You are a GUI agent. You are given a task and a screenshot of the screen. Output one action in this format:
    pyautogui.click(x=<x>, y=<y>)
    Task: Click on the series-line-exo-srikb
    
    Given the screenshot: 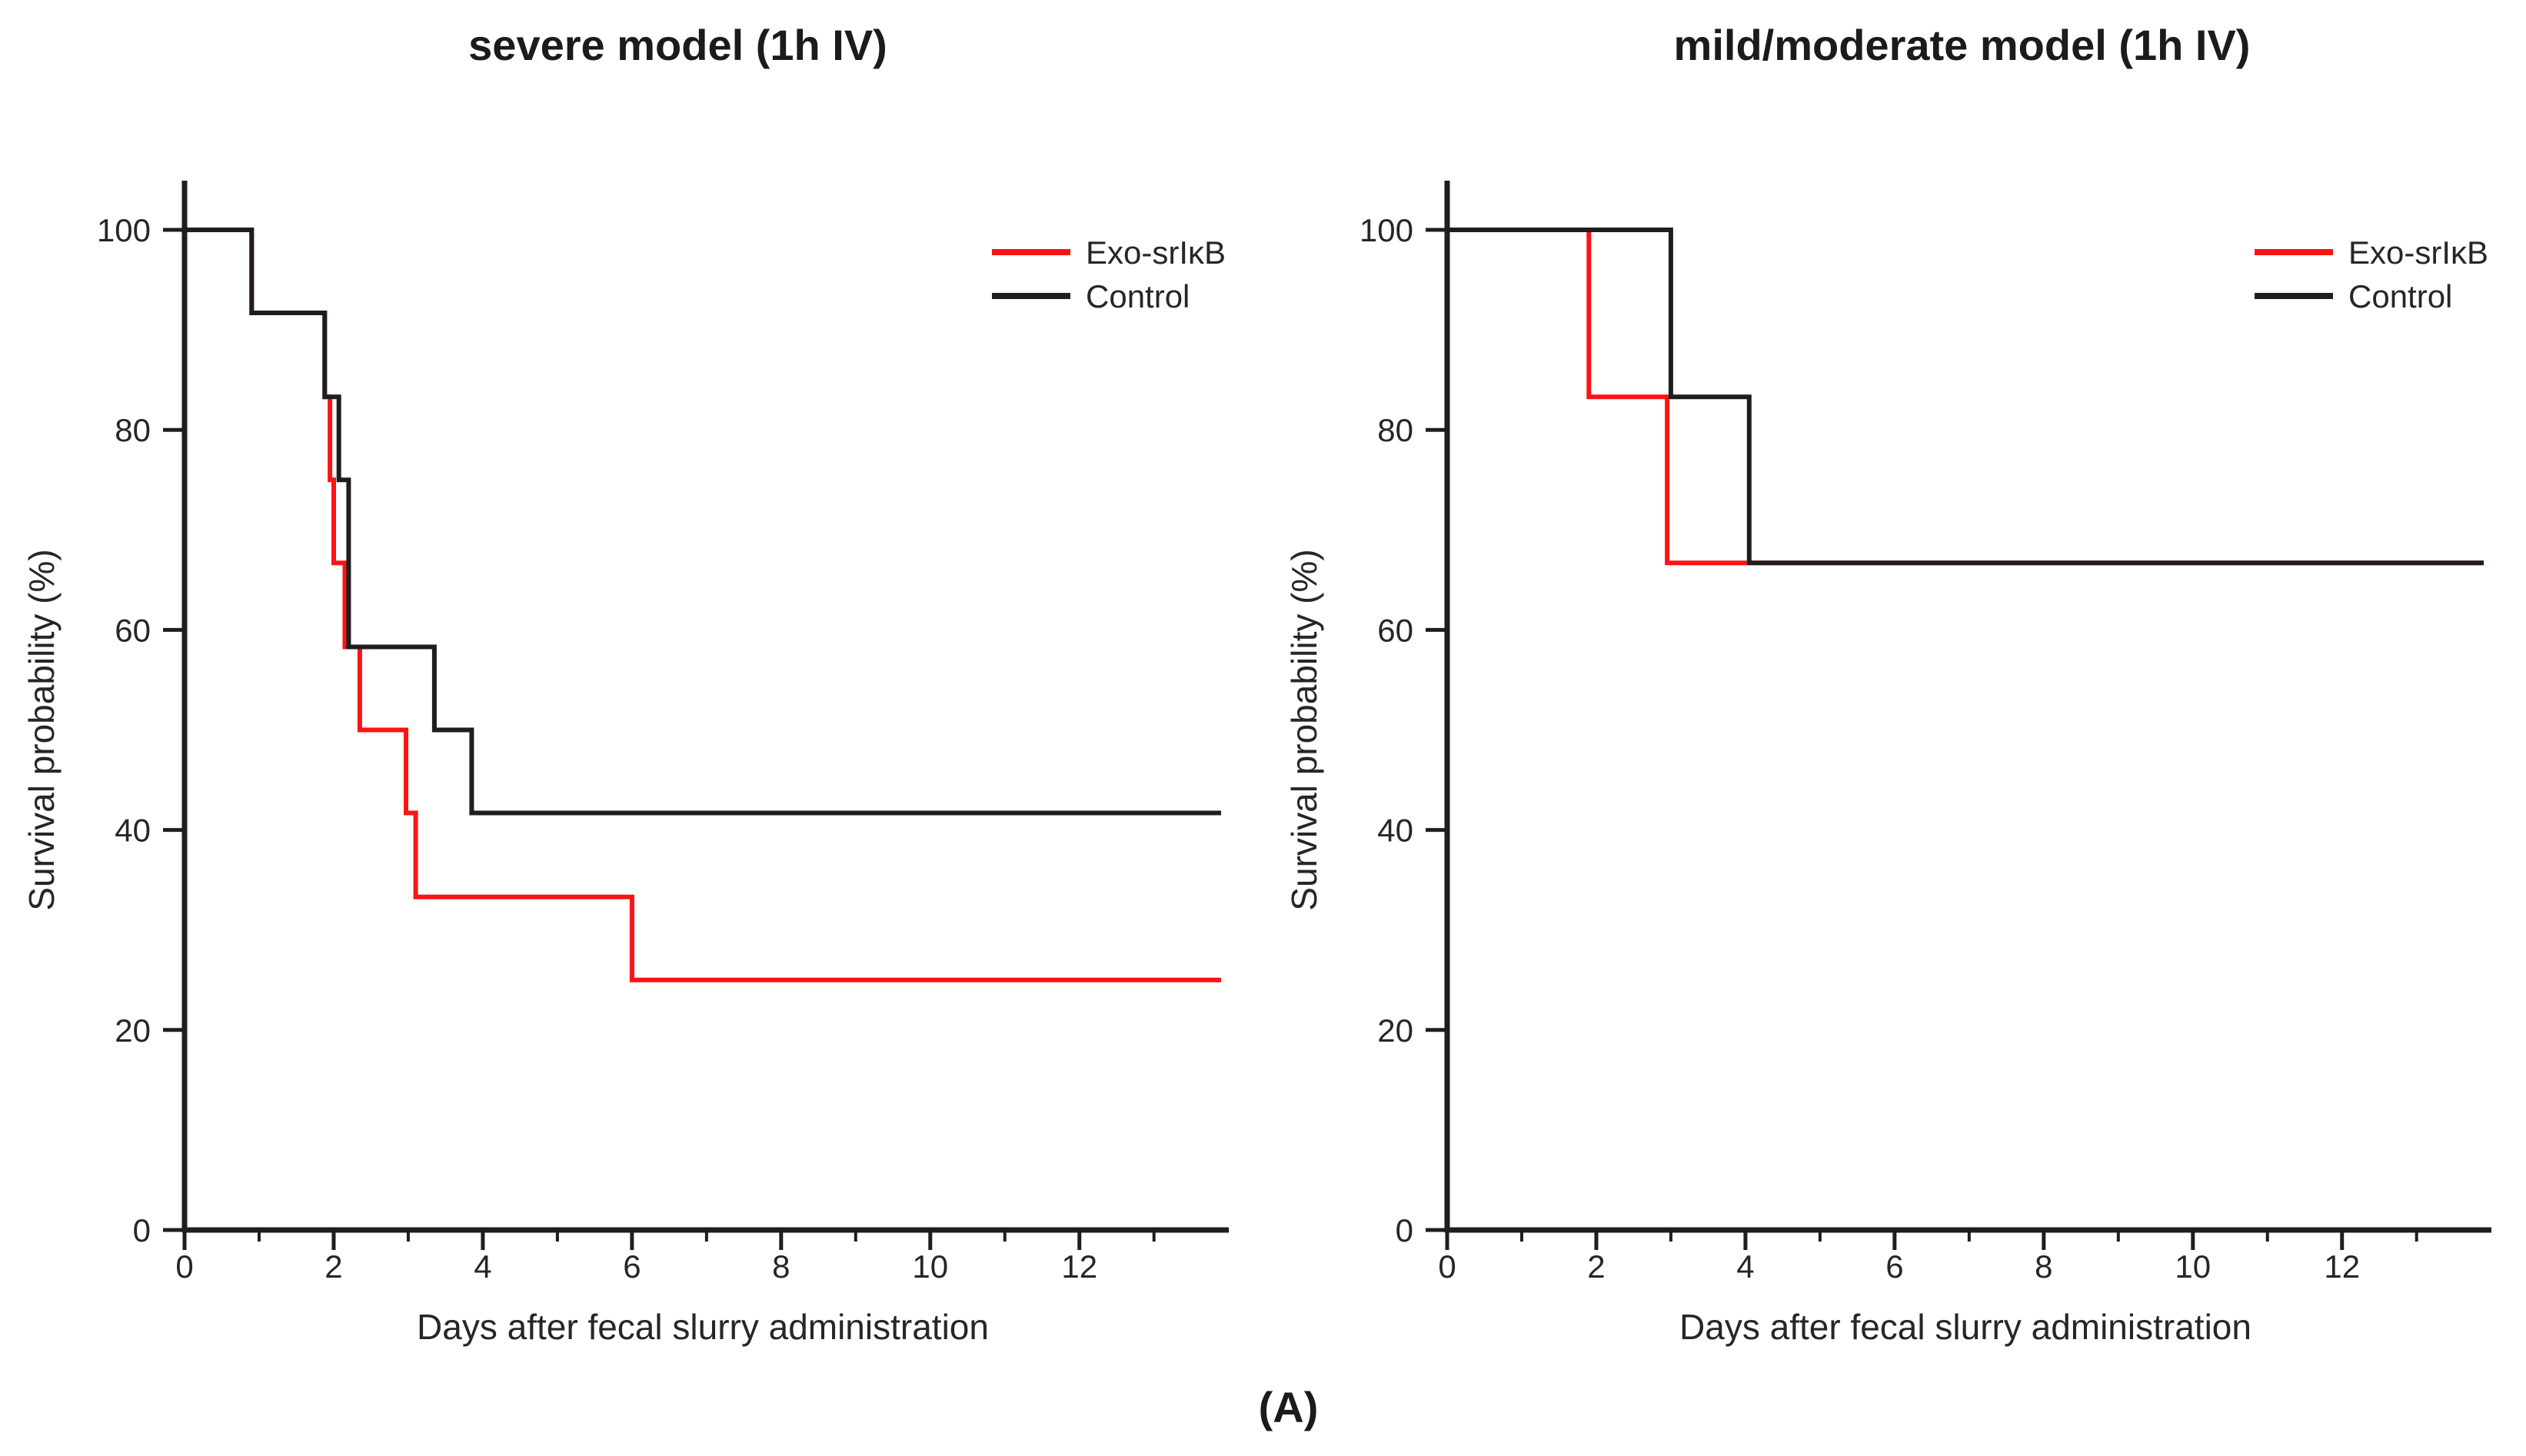 What is the action you would take?
    pyautogui.click(x=1965, y=397)
    